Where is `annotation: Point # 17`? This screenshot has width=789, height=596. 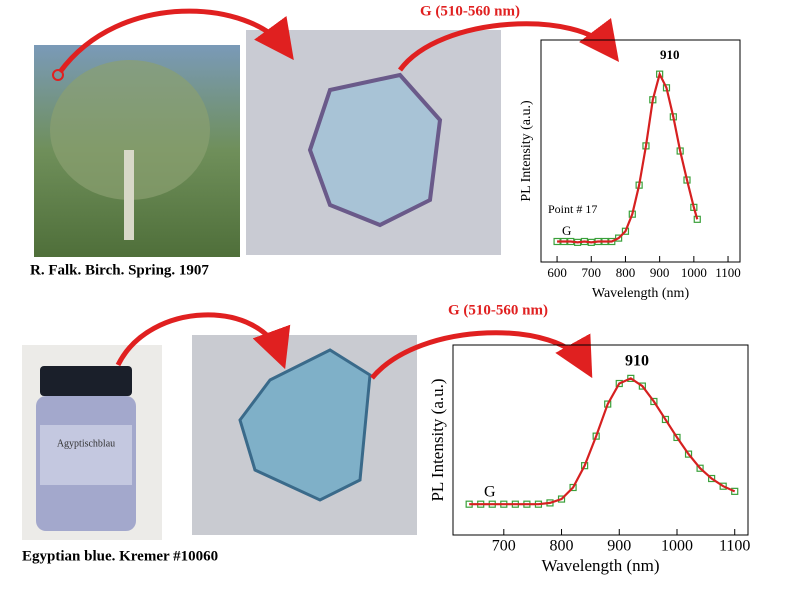 annotation: Point # 17 is located at coordinates (572, 209).